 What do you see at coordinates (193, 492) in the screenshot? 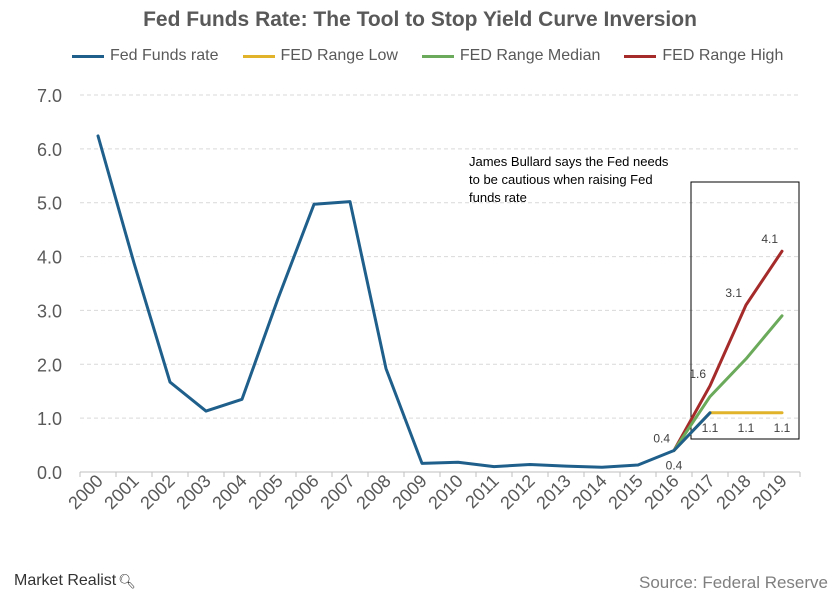
I see `x-tick-label: 2003` at bounding box center [193, 492].